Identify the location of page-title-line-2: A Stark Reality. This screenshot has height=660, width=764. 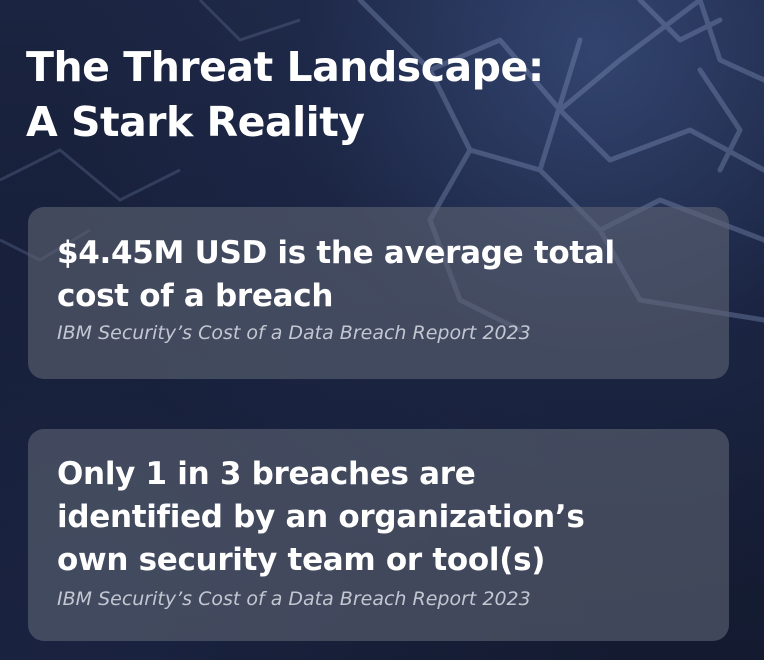
(195, 122).